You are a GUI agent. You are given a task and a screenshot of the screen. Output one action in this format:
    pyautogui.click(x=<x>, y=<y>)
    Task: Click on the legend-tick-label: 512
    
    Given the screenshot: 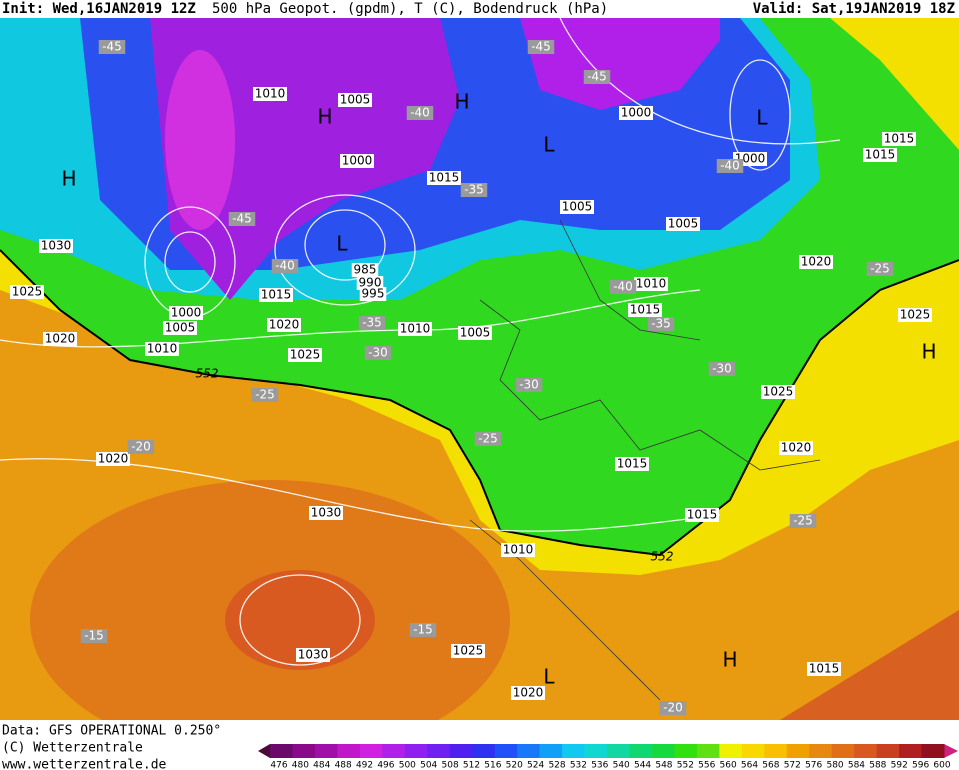 What is the action you would take?
    pyautogui.click(x=471, y=765)
    